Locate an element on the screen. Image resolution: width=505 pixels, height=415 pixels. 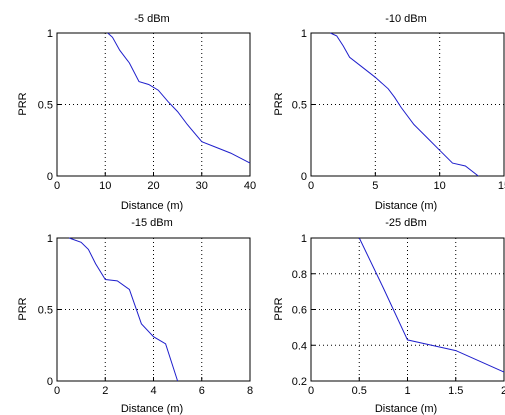
x-tick-label: 0.5 is located at coordinates (359, 391).